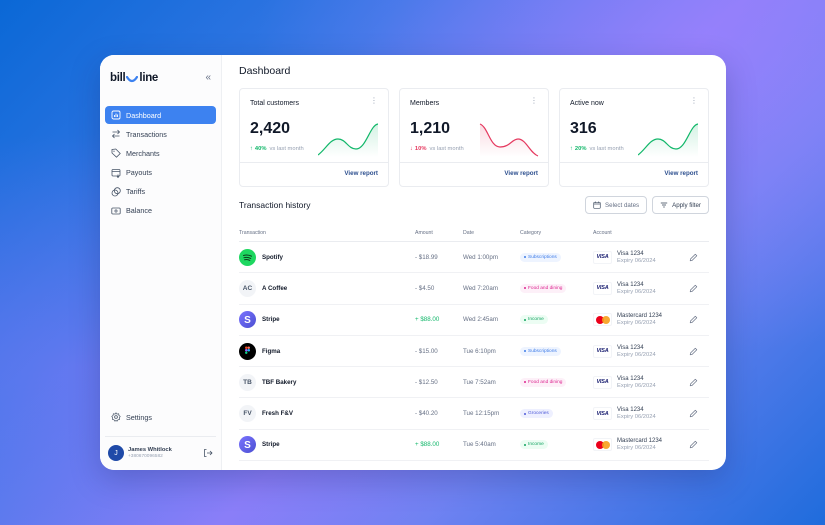  I want to click on svg-text: S, so click(247, 446).